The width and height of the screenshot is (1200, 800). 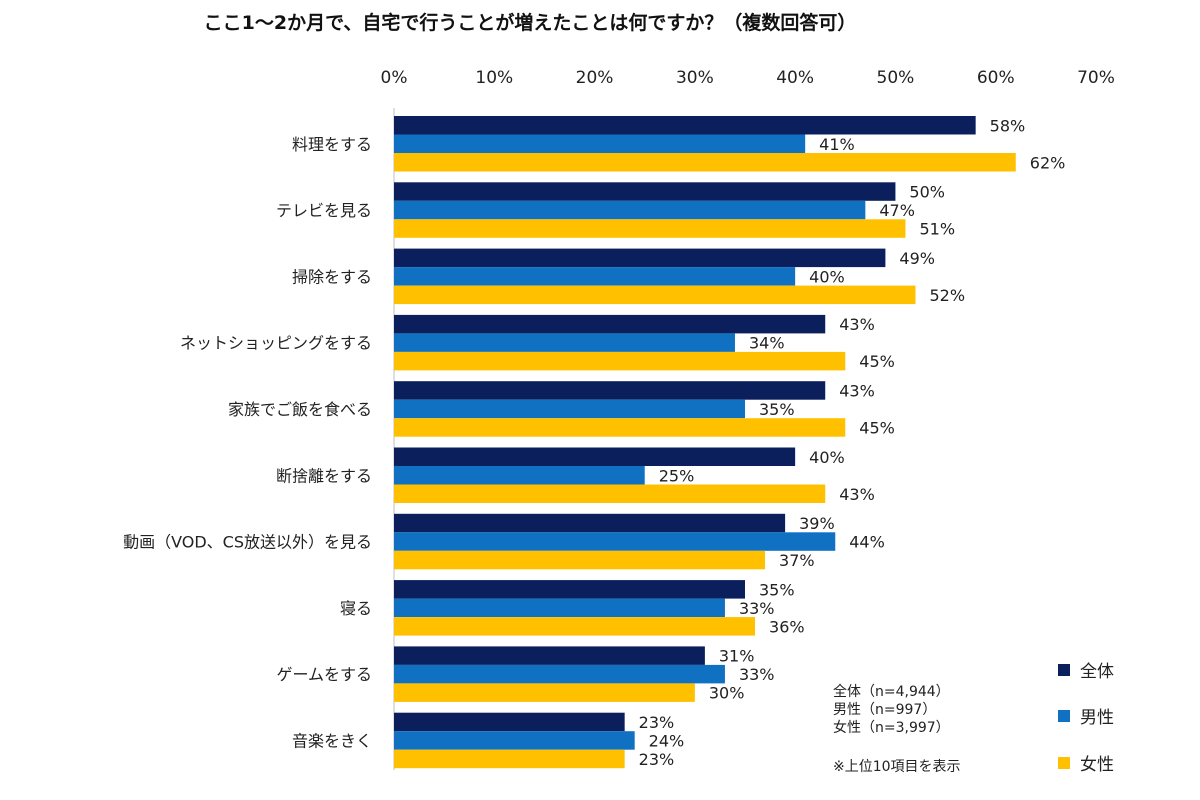 What do you see at coordinates (795, 78) in the screenshot?
I see `x-tick-label: 40%` at bounding box center [795, 78].